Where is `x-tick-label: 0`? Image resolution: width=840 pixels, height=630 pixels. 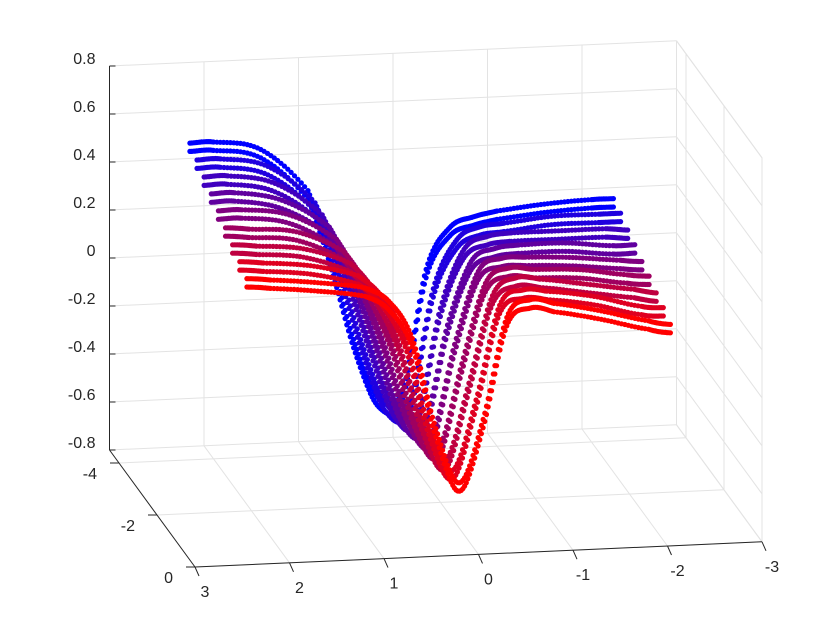
x-tick-label: 0 is located at coordinates (488, 579).